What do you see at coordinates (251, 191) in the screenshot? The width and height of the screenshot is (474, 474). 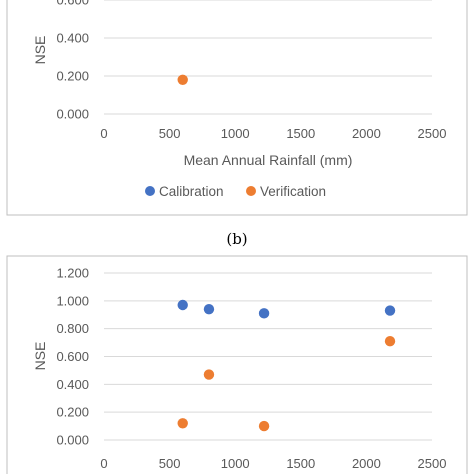 I see `legend-verification-marker` at bounding box center [251, 191].